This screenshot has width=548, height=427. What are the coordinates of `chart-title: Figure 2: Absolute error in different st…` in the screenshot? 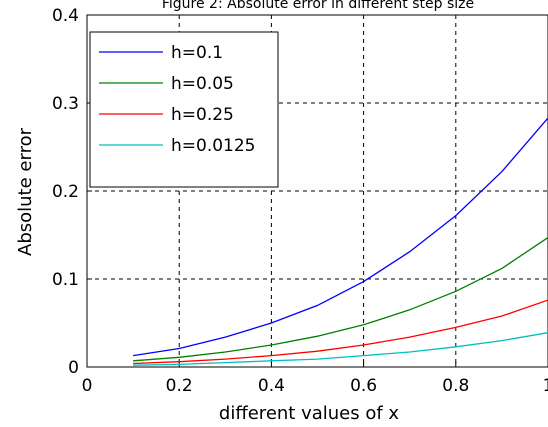 It's located at (318, 6).